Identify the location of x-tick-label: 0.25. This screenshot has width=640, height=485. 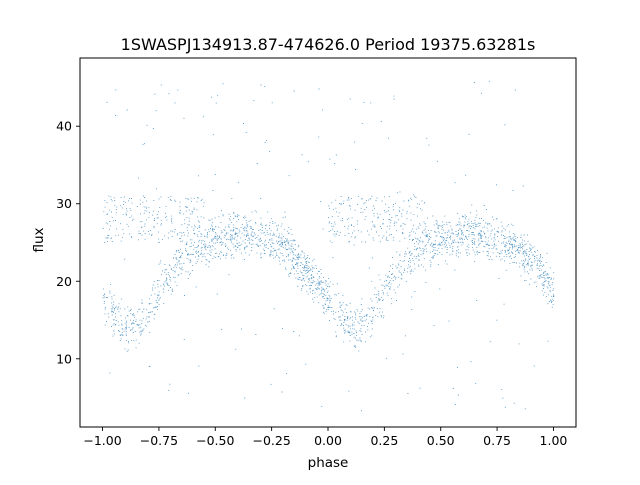
(384, 440).